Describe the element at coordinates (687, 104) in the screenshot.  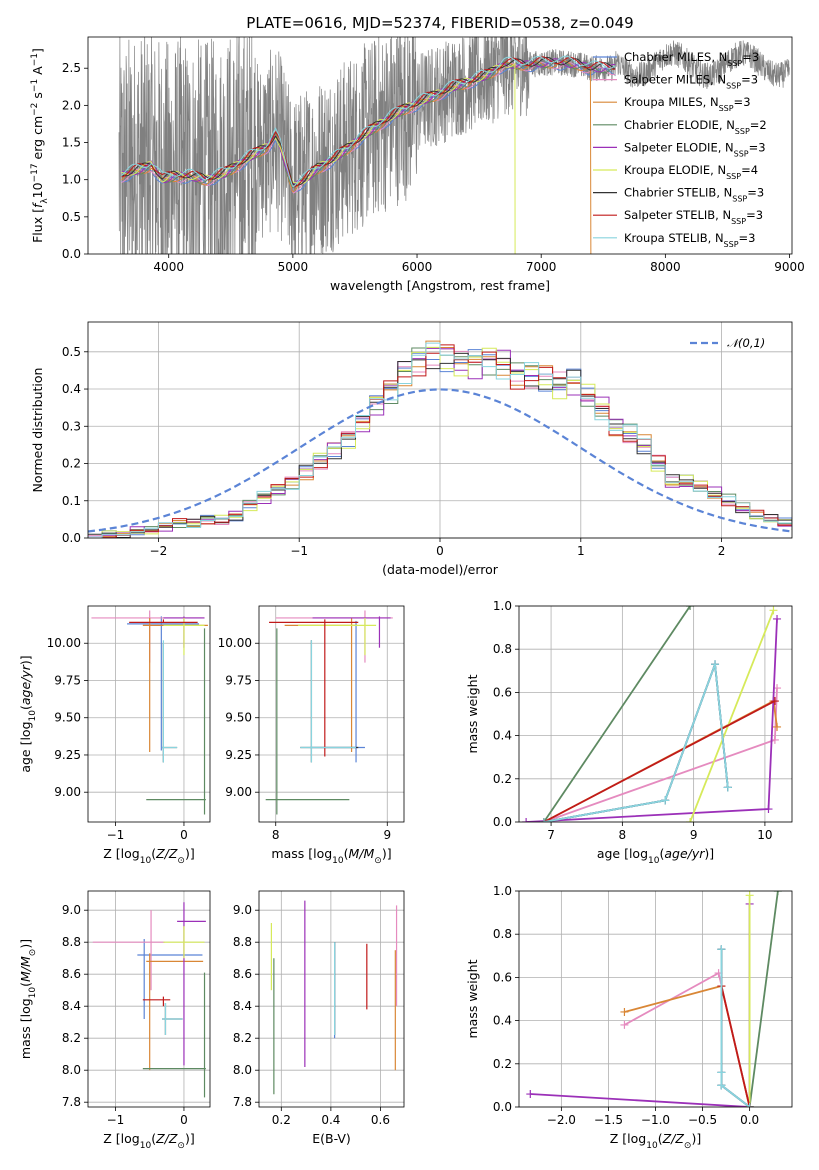
I see `legend-label: Kroupa MILES, NSSP=3` at that location.